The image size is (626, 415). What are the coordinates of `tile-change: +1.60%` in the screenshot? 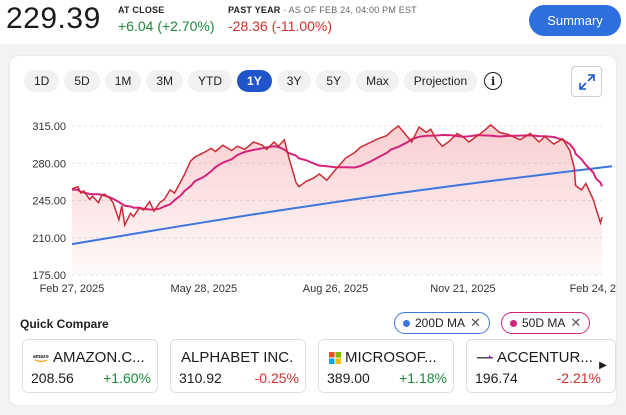 It's located at (127, 378).